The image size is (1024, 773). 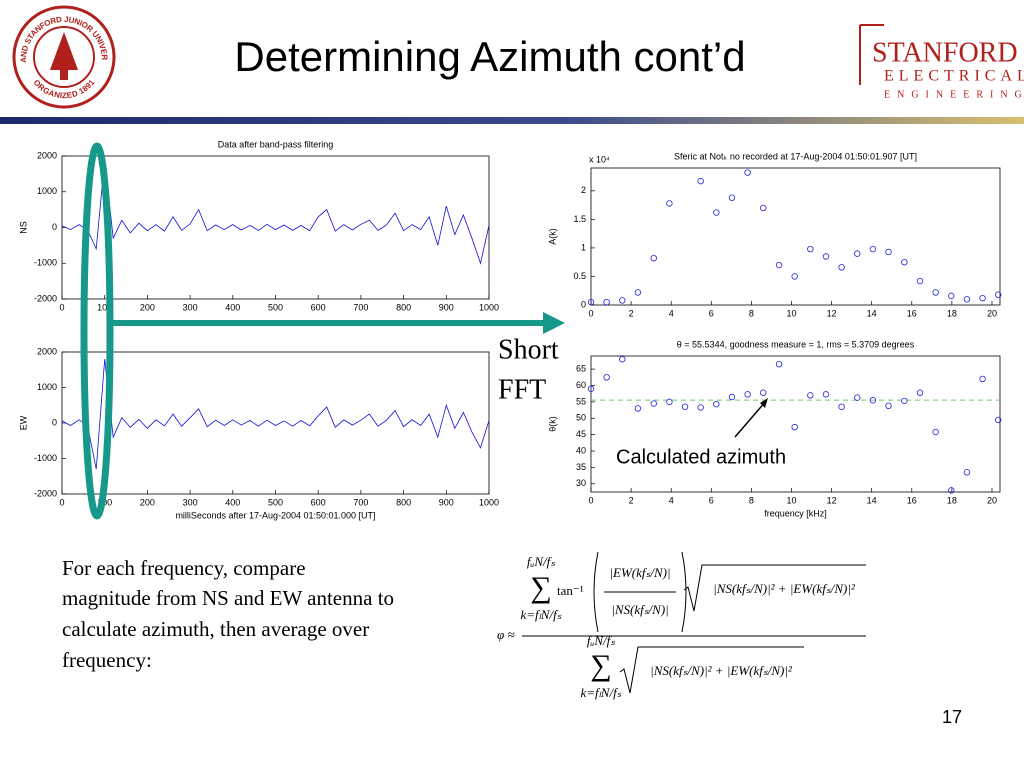 What do you see at coordinates (579, 219) in the screenshot?
I see `y-tick-label: 1.5` at bounding box center [579, 219].